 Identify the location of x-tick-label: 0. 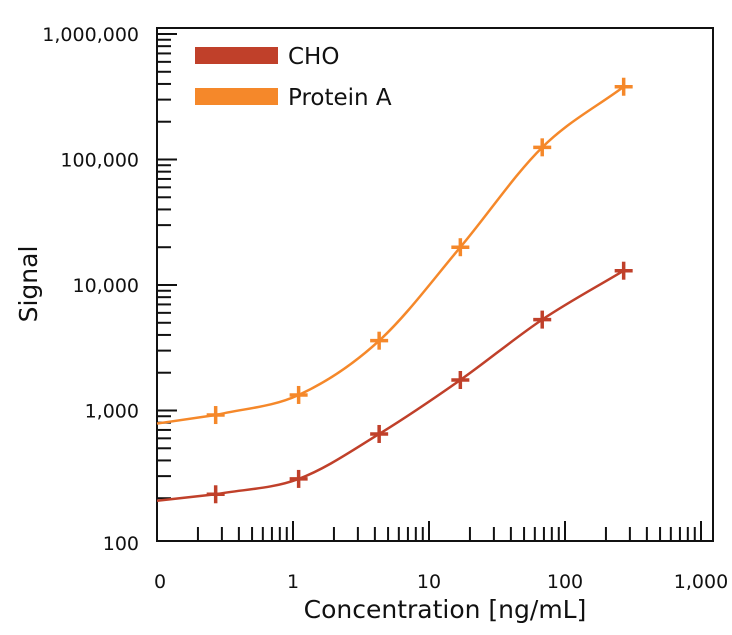
(160, 582).